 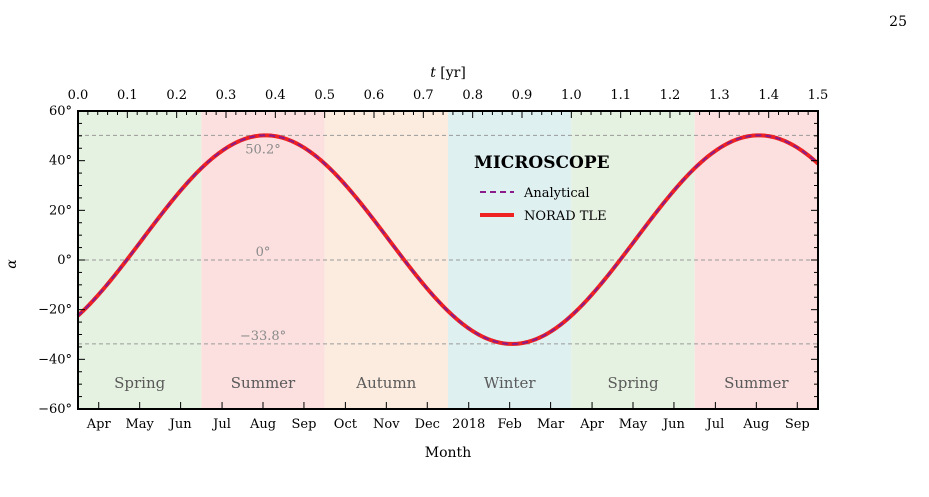 I want to click on top-tick-label: 0.1, so click(x=127, y=95).